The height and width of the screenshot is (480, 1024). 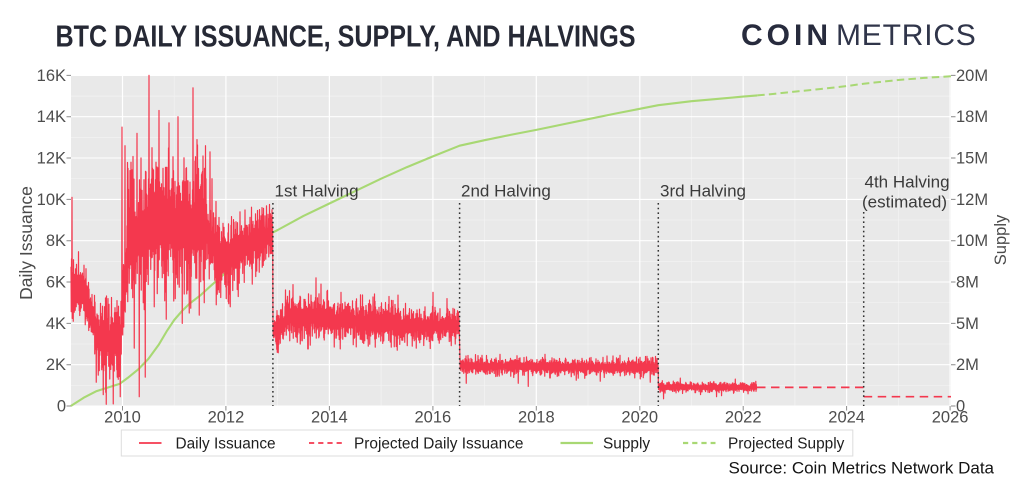 What do you see at coordinates (786, 443) in the screenshot?
I see `svg-text: Projected Supply` at bounding box center [786, 443].